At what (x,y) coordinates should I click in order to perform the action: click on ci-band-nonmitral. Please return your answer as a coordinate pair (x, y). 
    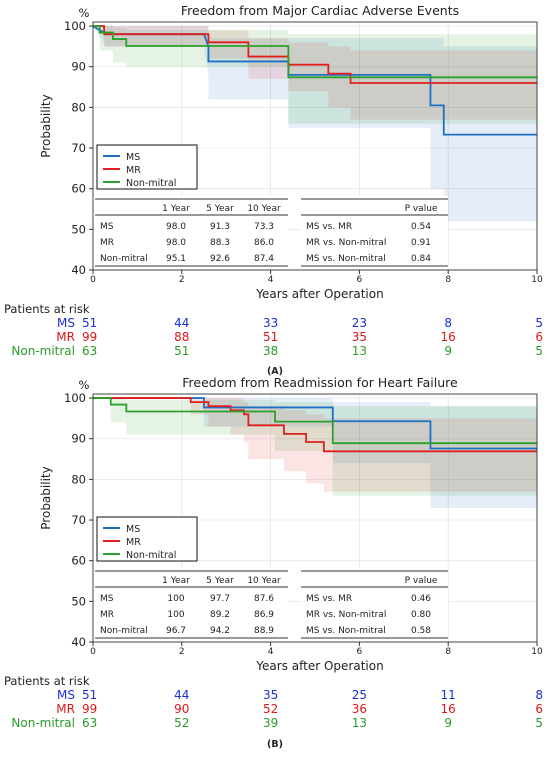
    Looking at the image, I should click on (315, 447).